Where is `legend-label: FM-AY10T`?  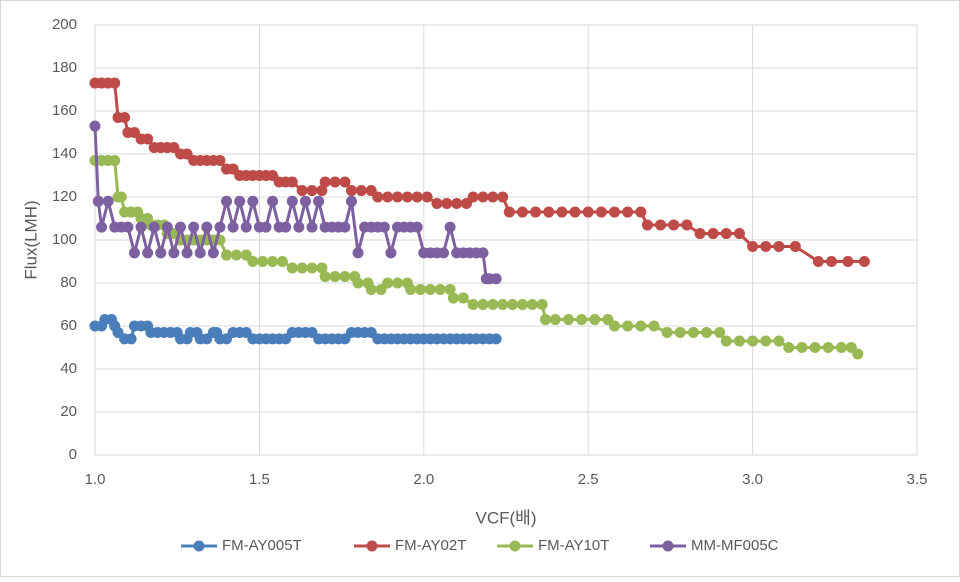 legend-label: FM-AY10T is located at coordinates (573, 545).